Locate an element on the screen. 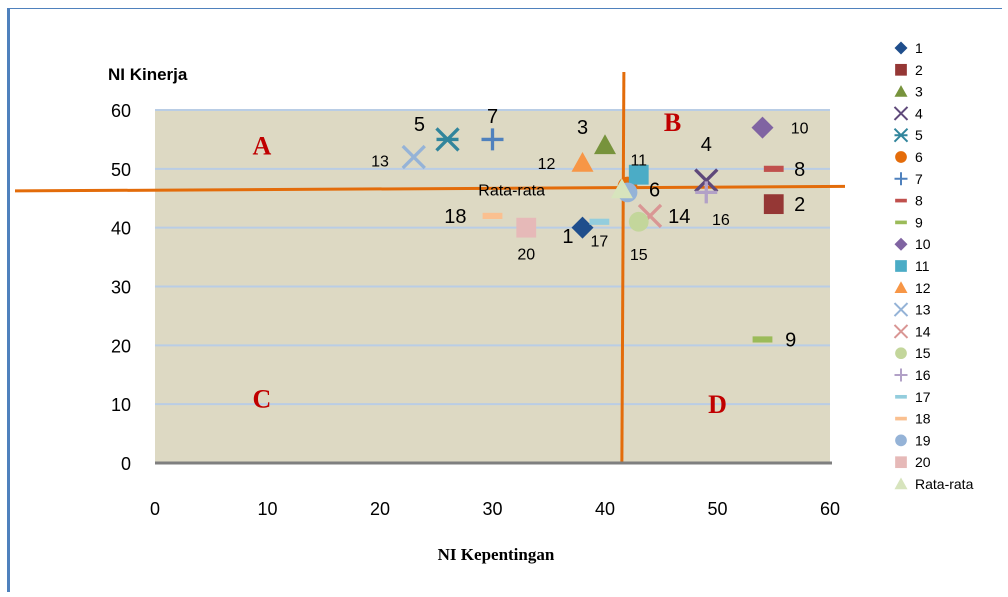  legend-entry-15-label: 15 is located at coordinates (923, 353).